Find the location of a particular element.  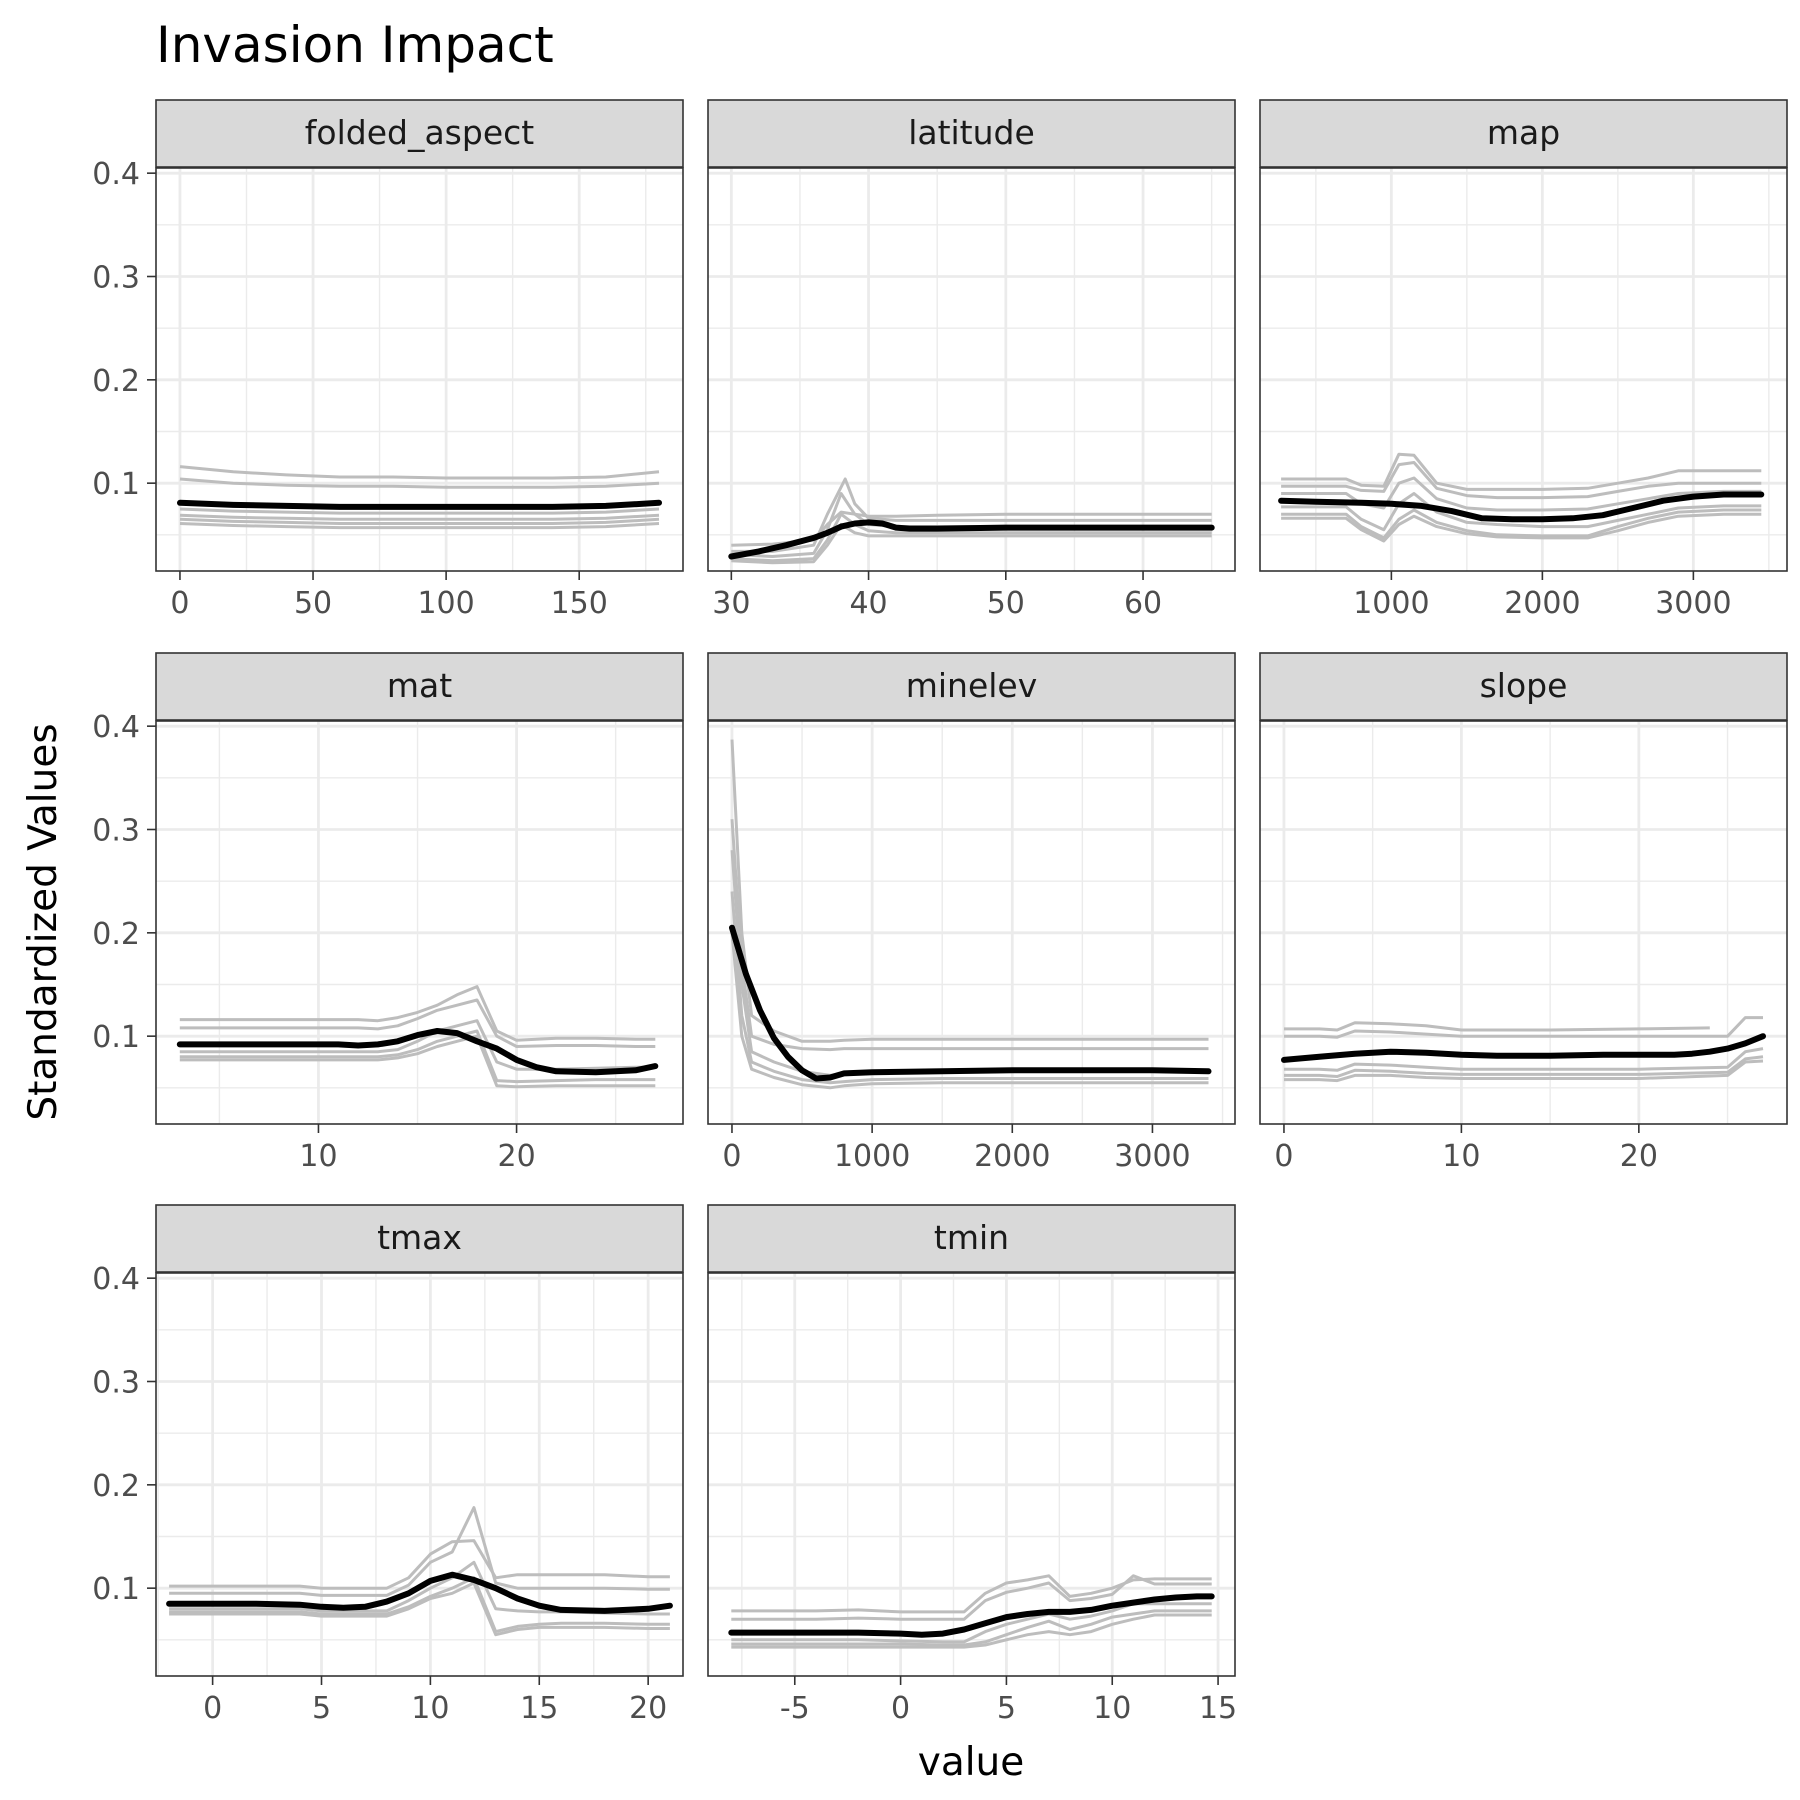

panel-latitude: latitude 30 40 50 60 is located at coordinates (971, 360).